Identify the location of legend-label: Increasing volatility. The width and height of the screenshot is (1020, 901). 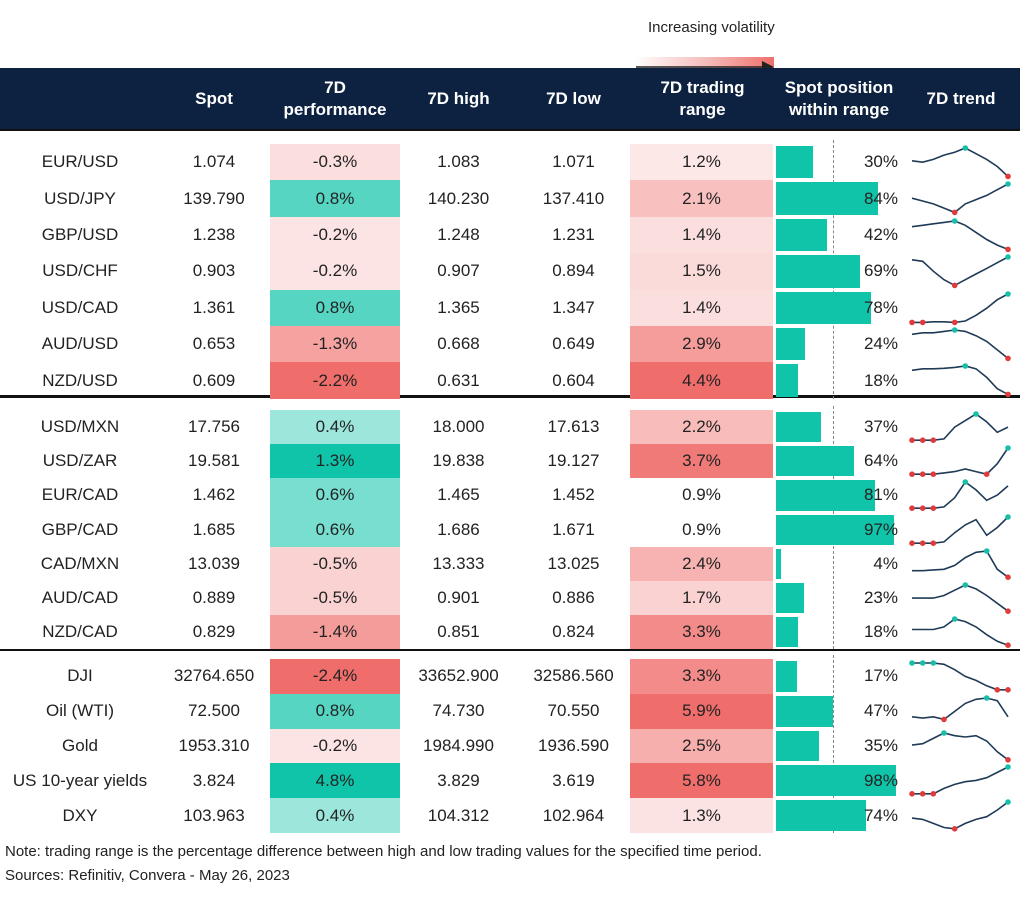
(711, 27).